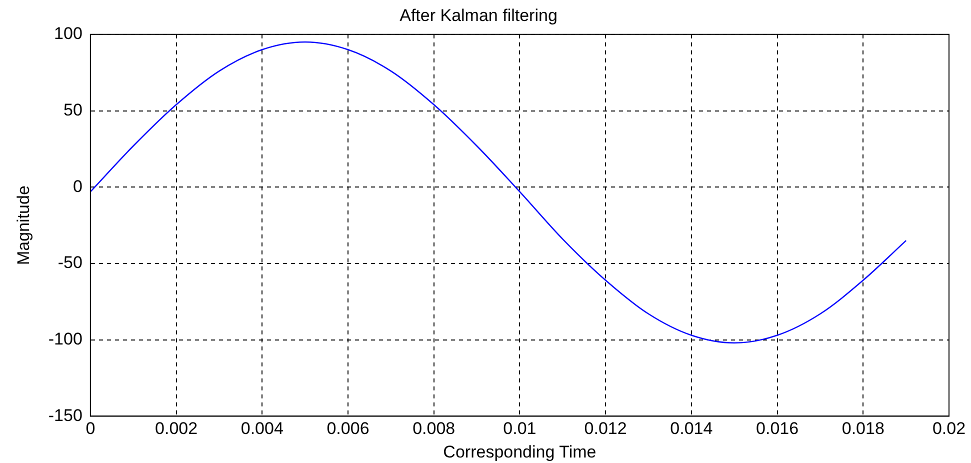  What do you see at coordinates (23, 225) in the screenshot?
I see `y-axis-title: Magnitude` at bounding box center [23, 225].